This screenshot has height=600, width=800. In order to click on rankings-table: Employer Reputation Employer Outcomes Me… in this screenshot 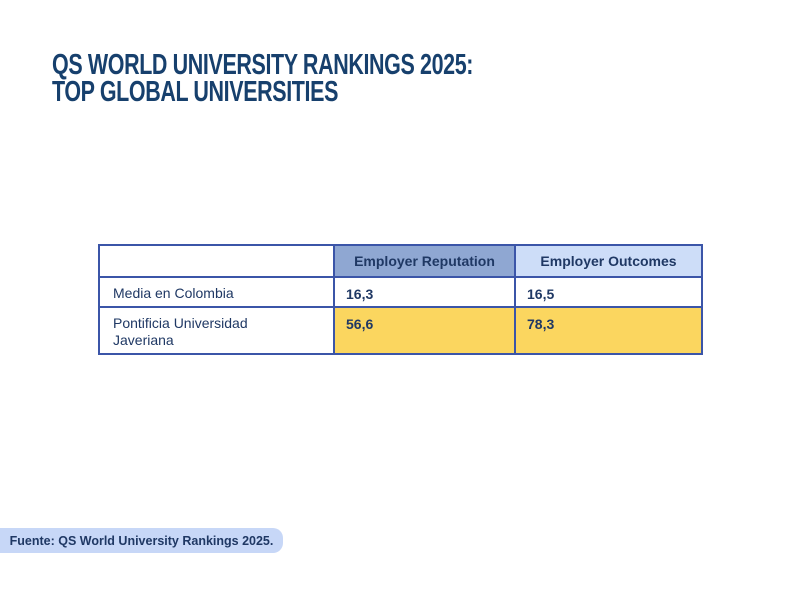, I will do `click(400, 299)`.